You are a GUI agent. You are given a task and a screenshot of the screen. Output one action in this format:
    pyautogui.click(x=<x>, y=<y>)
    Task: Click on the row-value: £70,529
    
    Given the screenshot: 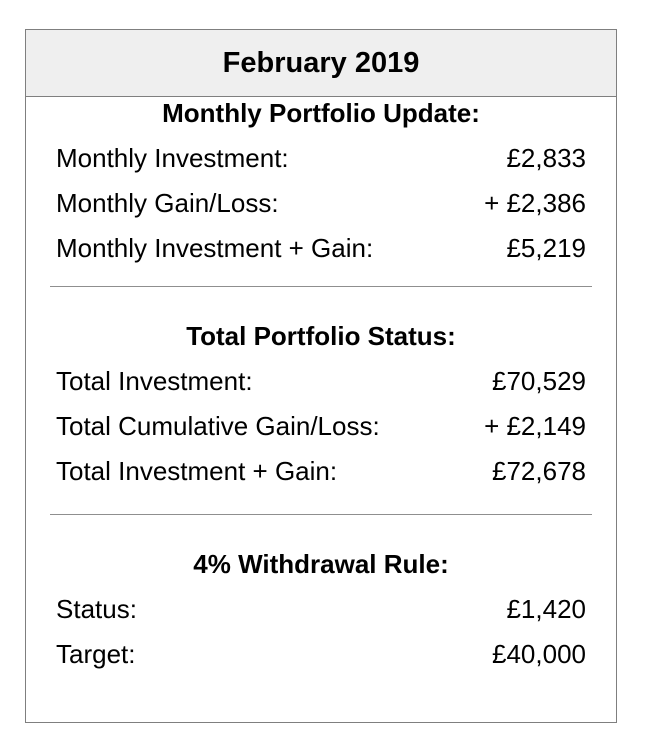 What is the action you would take?
    pyautogui.click(x=539, y=381)
    